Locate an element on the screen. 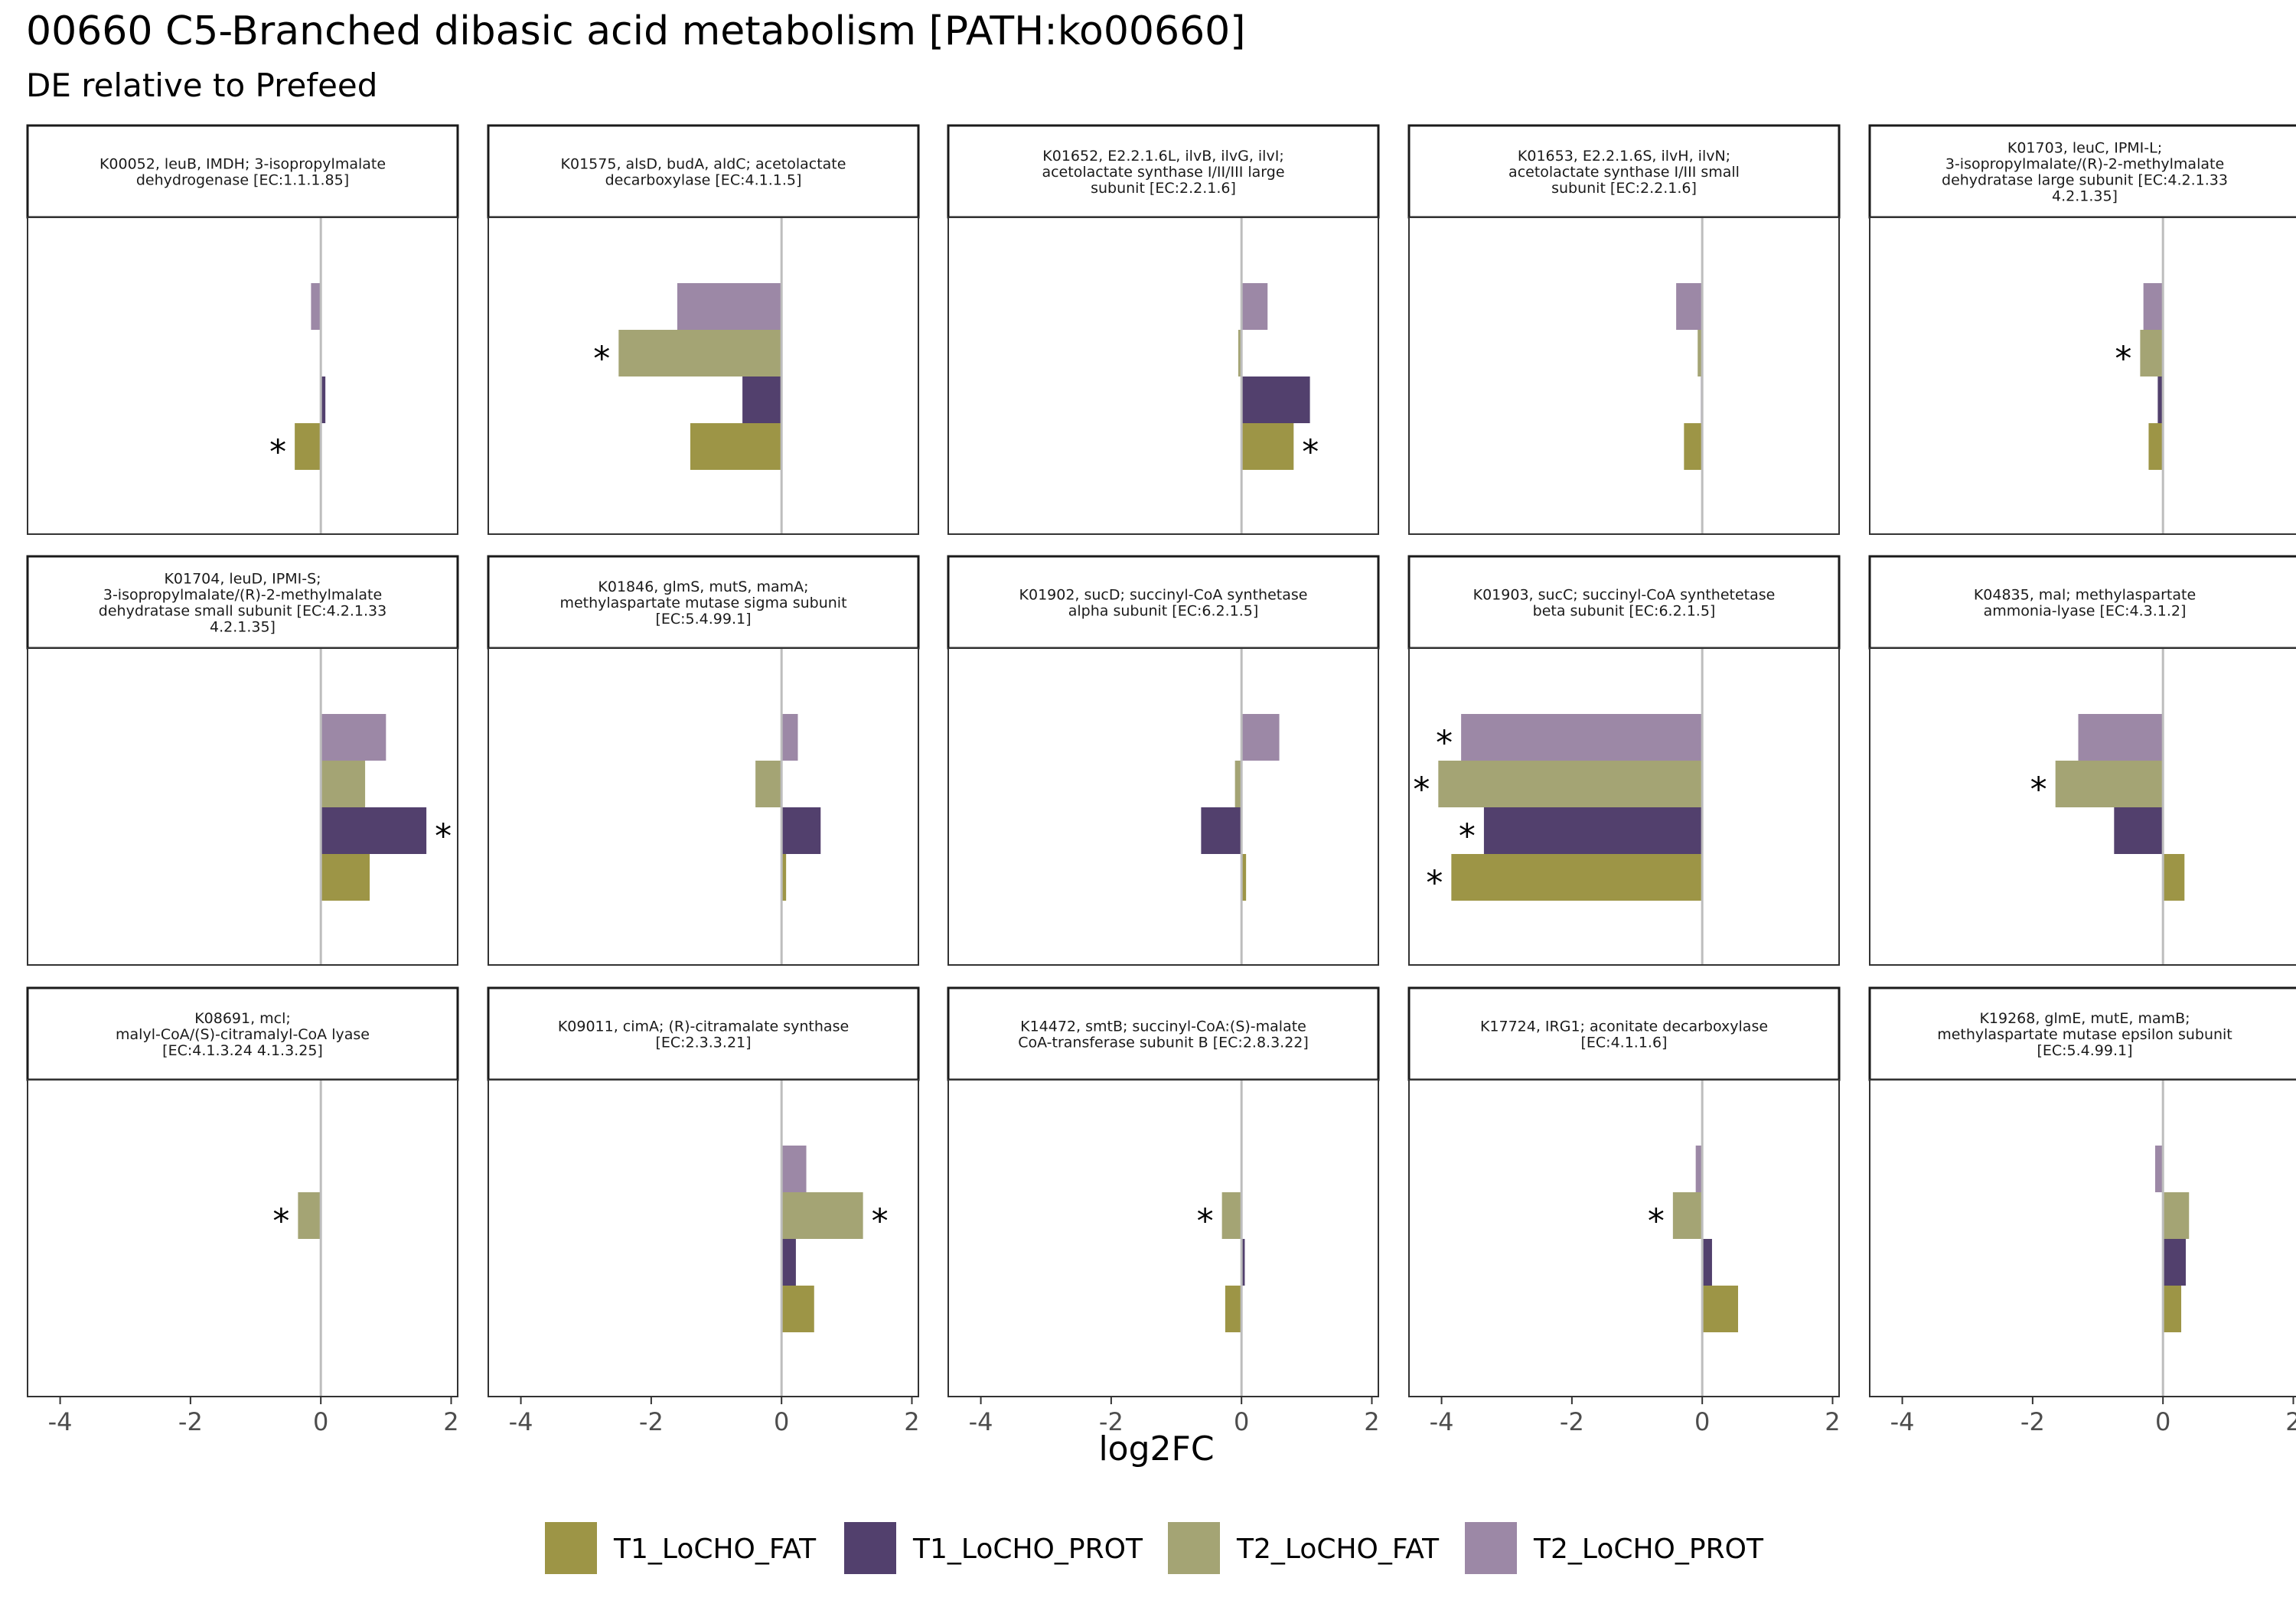 This screenshot has width=2296, height=1607. facet-title-line: 4.2.1.35] is located at coordinates (243, 627).